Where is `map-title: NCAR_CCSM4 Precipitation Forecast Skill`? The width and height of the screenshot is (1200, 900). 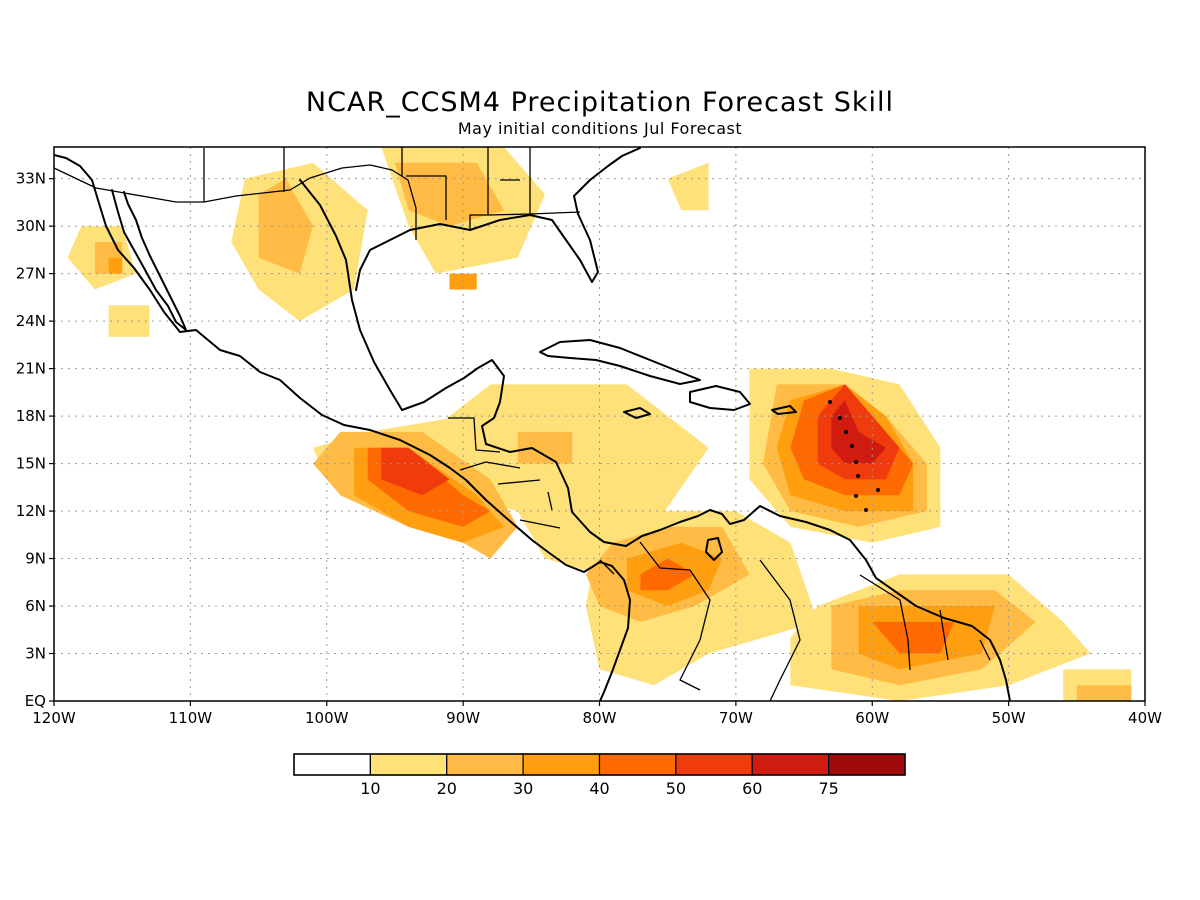
map-title: NCAR_CCSM4 Precipitation Forecast Skill is located at coordinates (600, 102).